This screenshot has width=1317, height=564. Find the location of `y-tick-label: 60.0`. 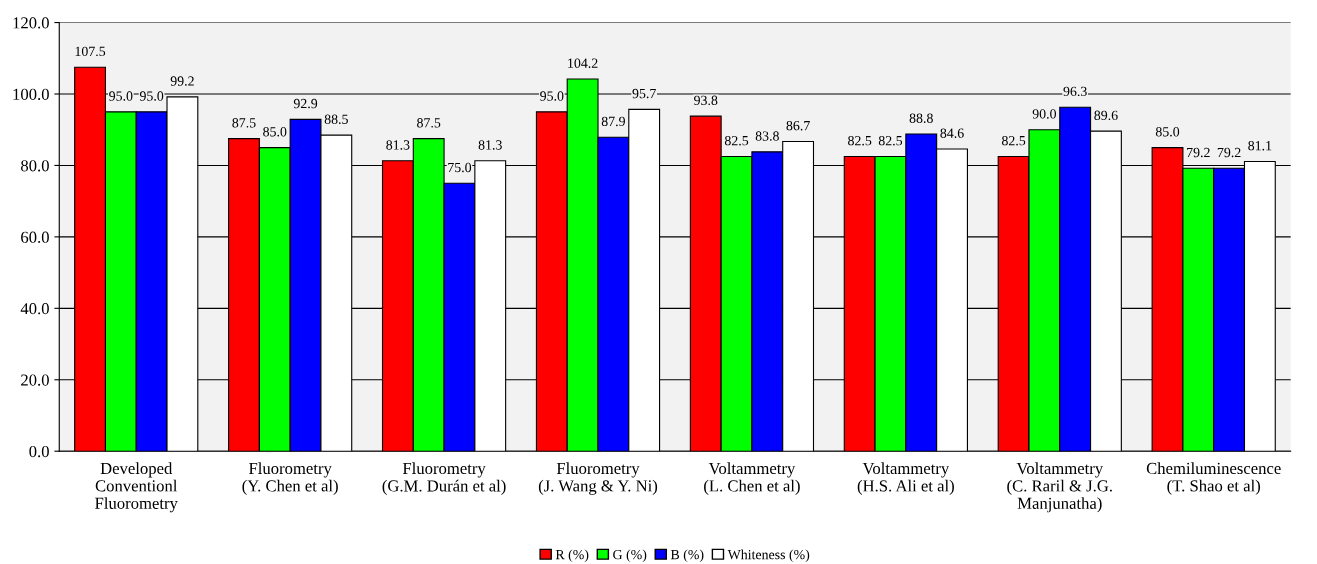

y-tick-label: 60.0 is located at coordinates (35, 237).